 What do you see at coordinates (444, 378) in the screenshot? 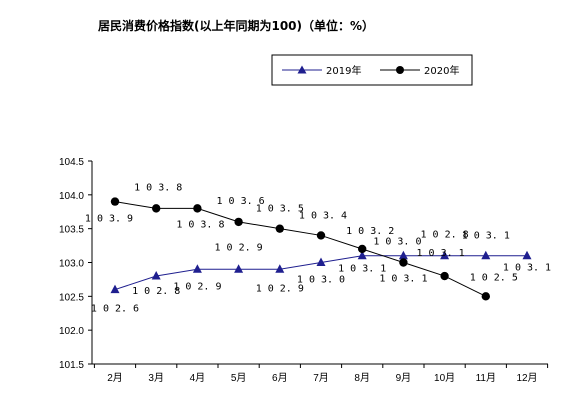
I see `x-tick-label: 10月` at bounding box center [444, 378].